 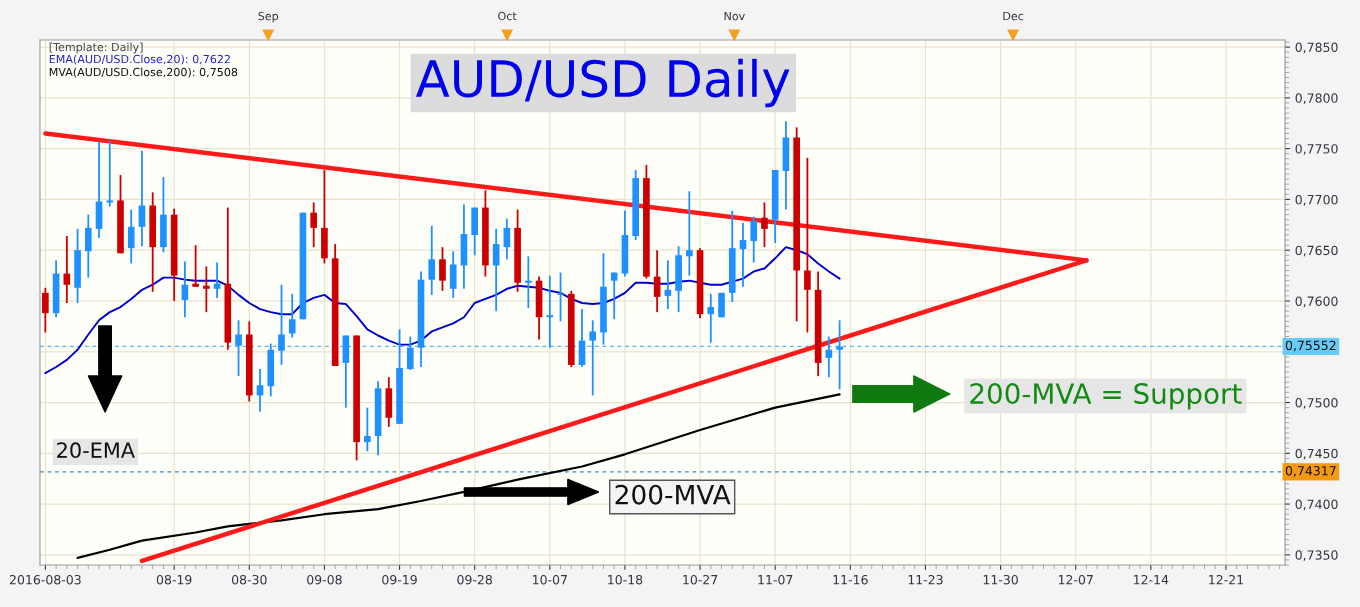 What do you see at coordinates (1316, 99) in the screenshot?
I see `y-tick-label: 0,7800` at bounding box center [1316, 99].